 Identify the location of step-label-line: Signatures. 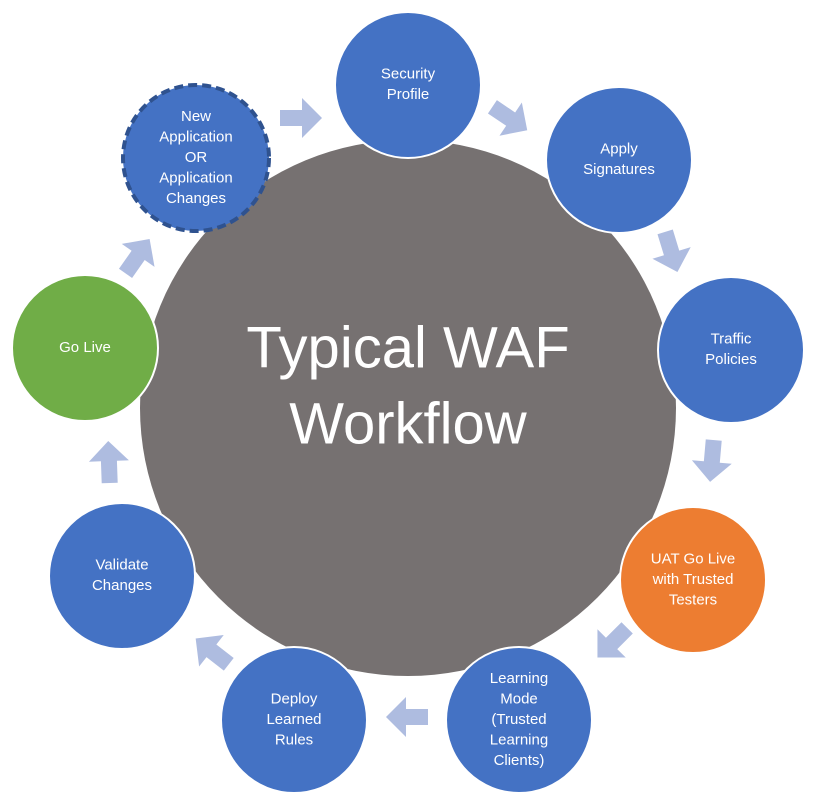
(619, 169).